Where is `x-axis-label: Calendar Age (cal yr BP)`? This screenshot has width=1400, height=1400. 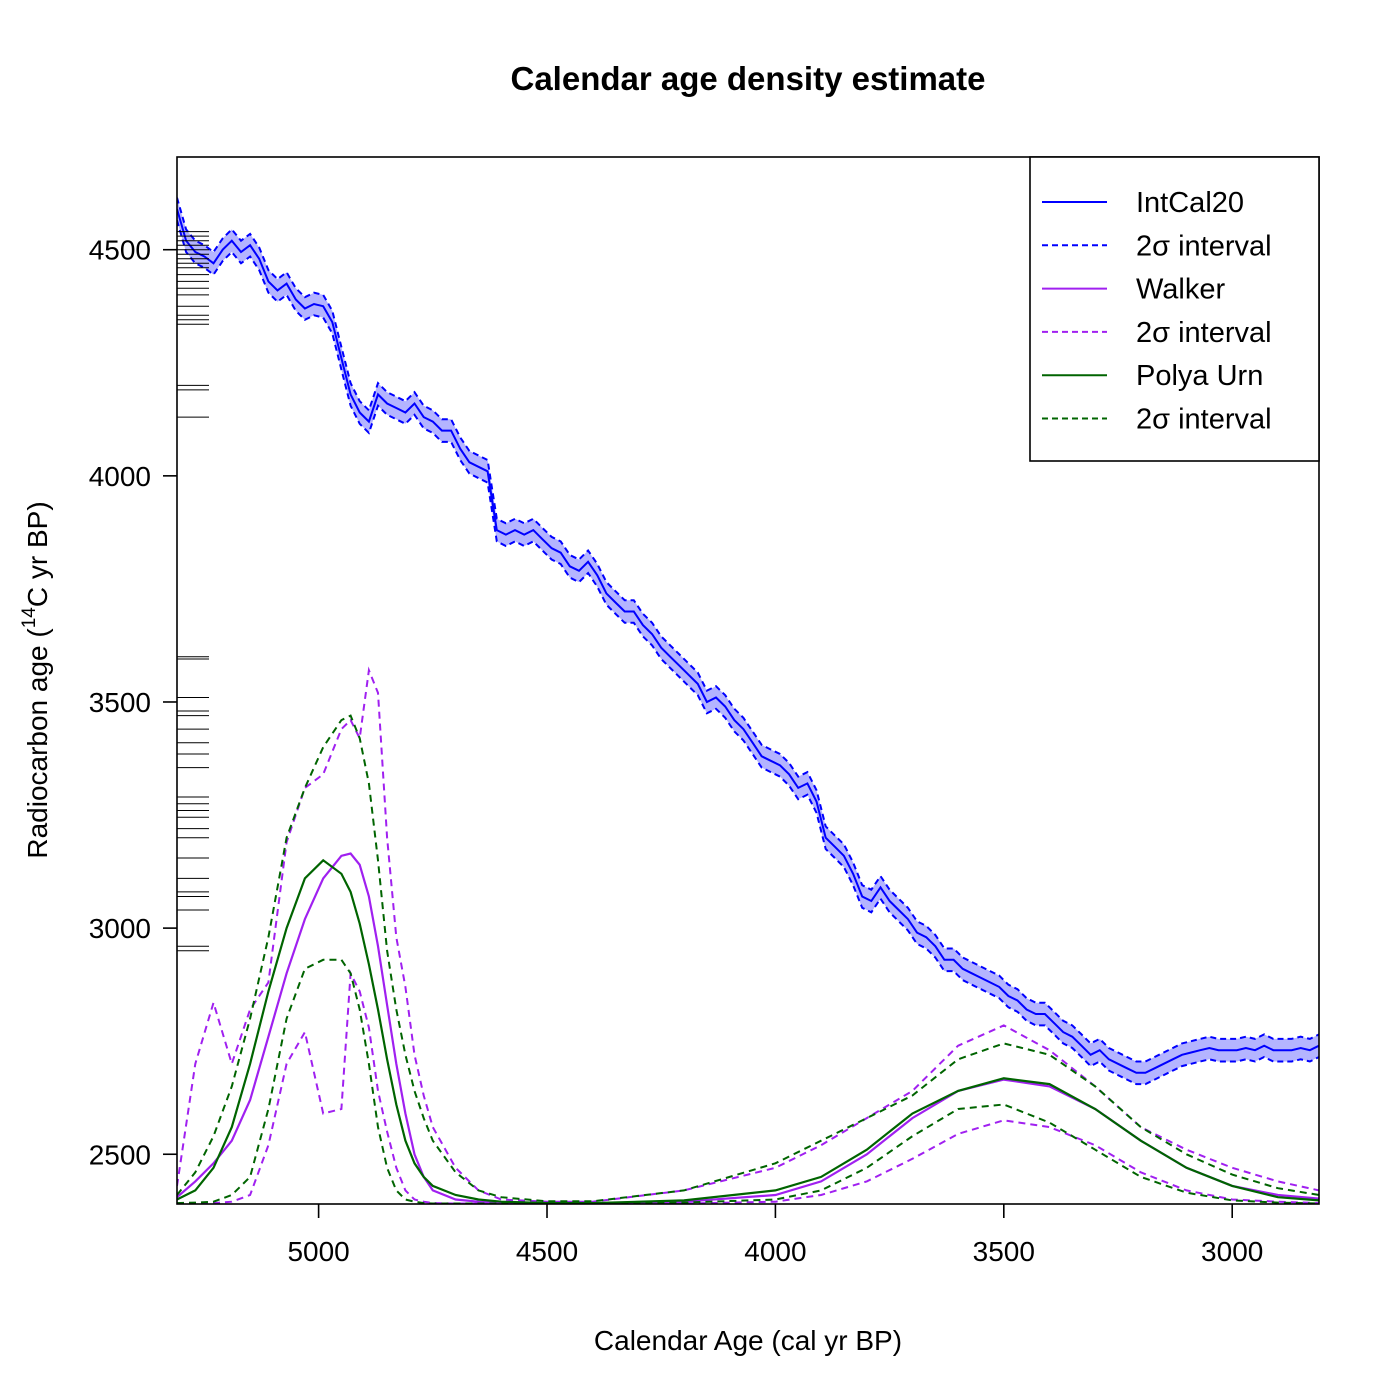 x-axis-label: Calendar Age (cal yr BP) is located at coordinates (748, 1340).